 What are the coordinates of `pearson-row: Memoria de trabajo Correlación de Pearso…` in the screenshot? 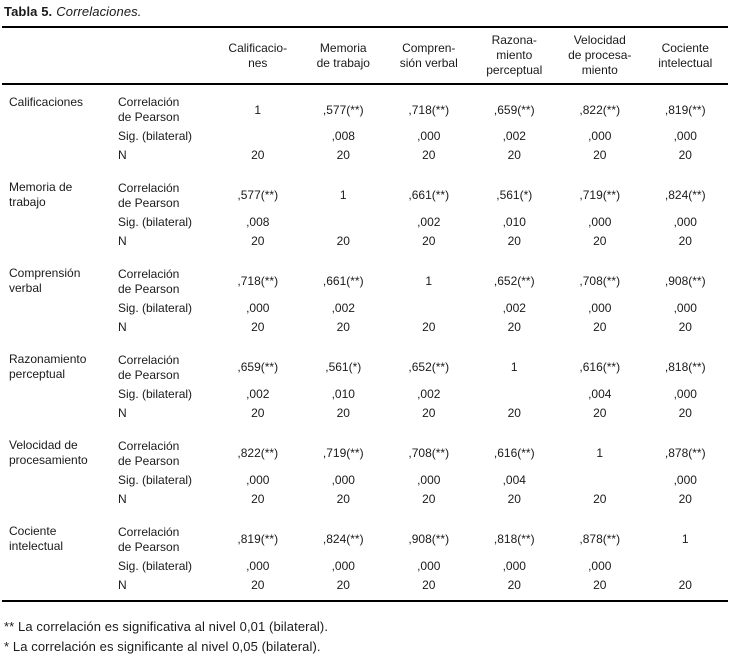 It's located at (365, 190).